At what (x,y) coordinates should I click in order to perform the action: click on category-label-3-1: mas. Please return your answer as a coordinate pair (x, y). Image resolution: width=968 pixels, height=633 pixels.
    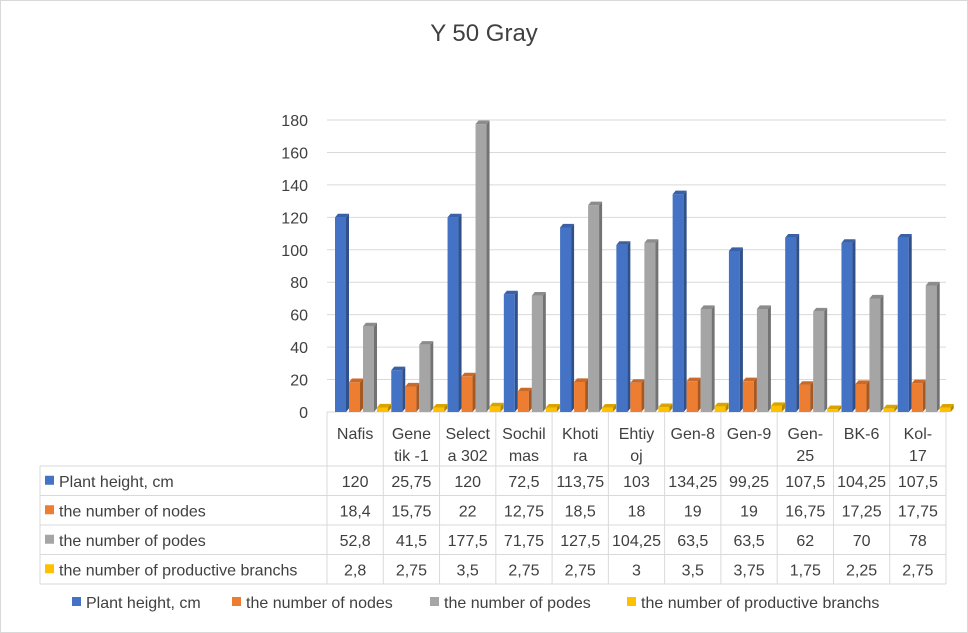
    Looking at the image, I should click on (524, 456).